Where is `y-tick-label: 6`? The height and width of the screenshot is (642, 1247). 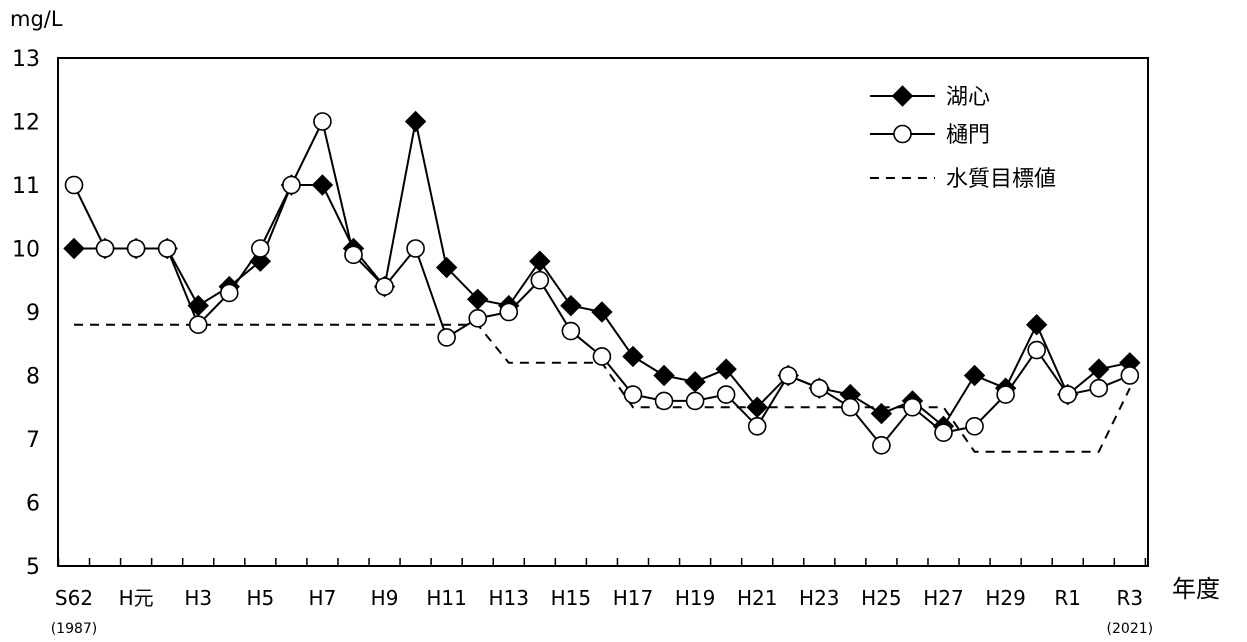
y-tick-label: 6 is located at coordinates (33, 504).